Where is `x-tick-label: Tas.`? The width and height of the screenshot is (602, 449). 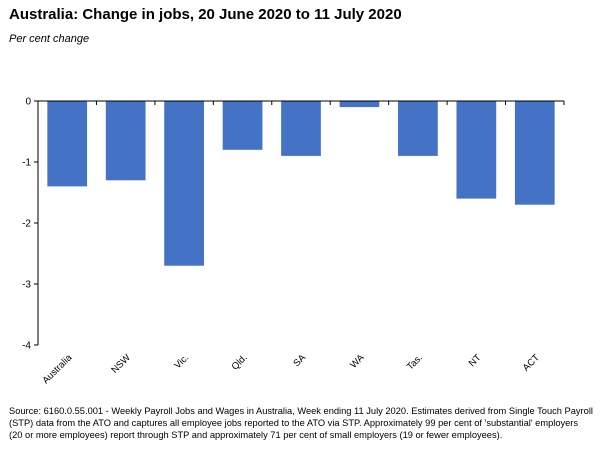 x-tick-label: Tas. is located at coordinates (415, 362).